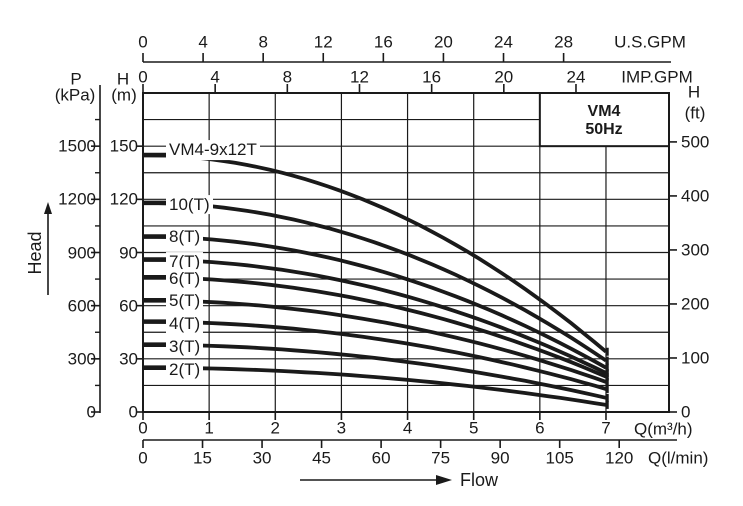 Image resolution: width=743 pixels, height=506 pixels. What do you see at coordinates (185, 262) in the screenshot?
I see `curve-label-7(T): 7(T)` at bounding box center [185, 262].